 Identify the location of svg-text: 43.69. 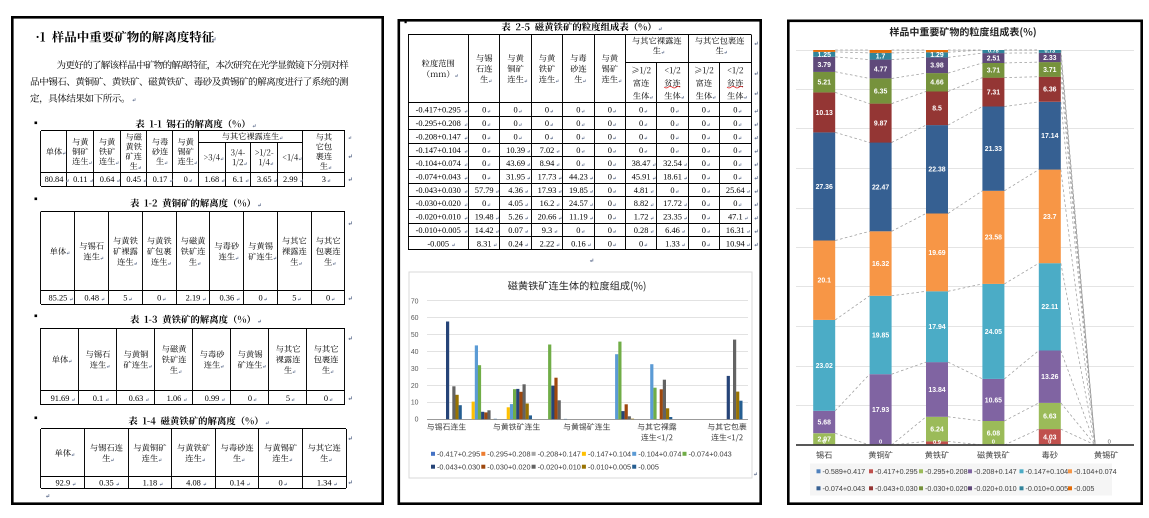
(515, 163).